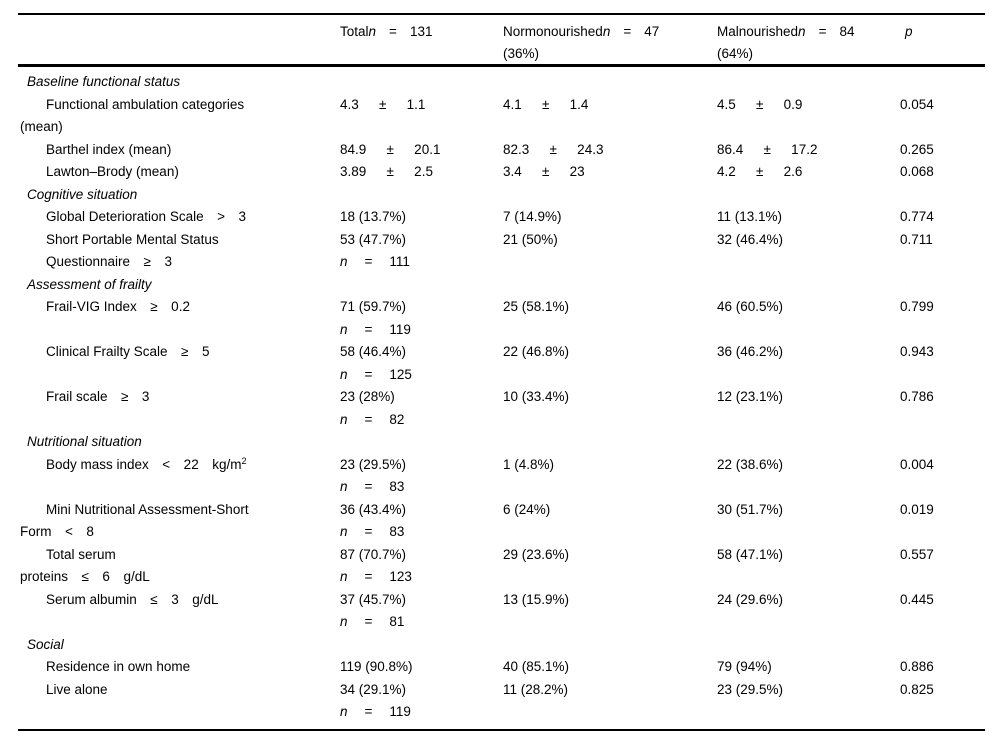  I want to click on normonourished-cell: 10 (33.4%), so click(610, 408).